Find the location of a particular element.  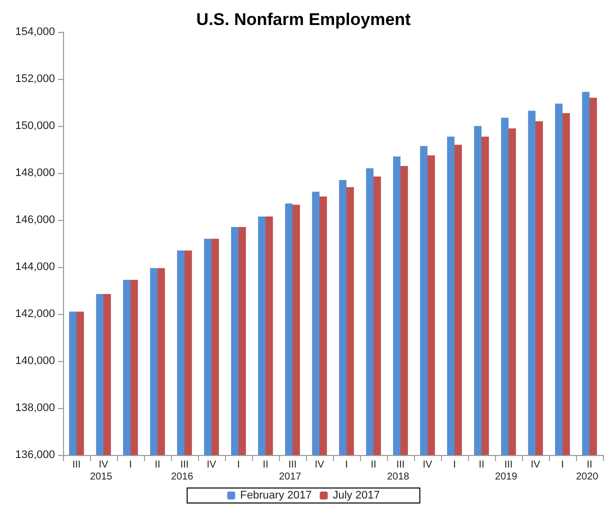

chart-title: U.S. Nonfarm Employment is located at coordinates (304, 19).